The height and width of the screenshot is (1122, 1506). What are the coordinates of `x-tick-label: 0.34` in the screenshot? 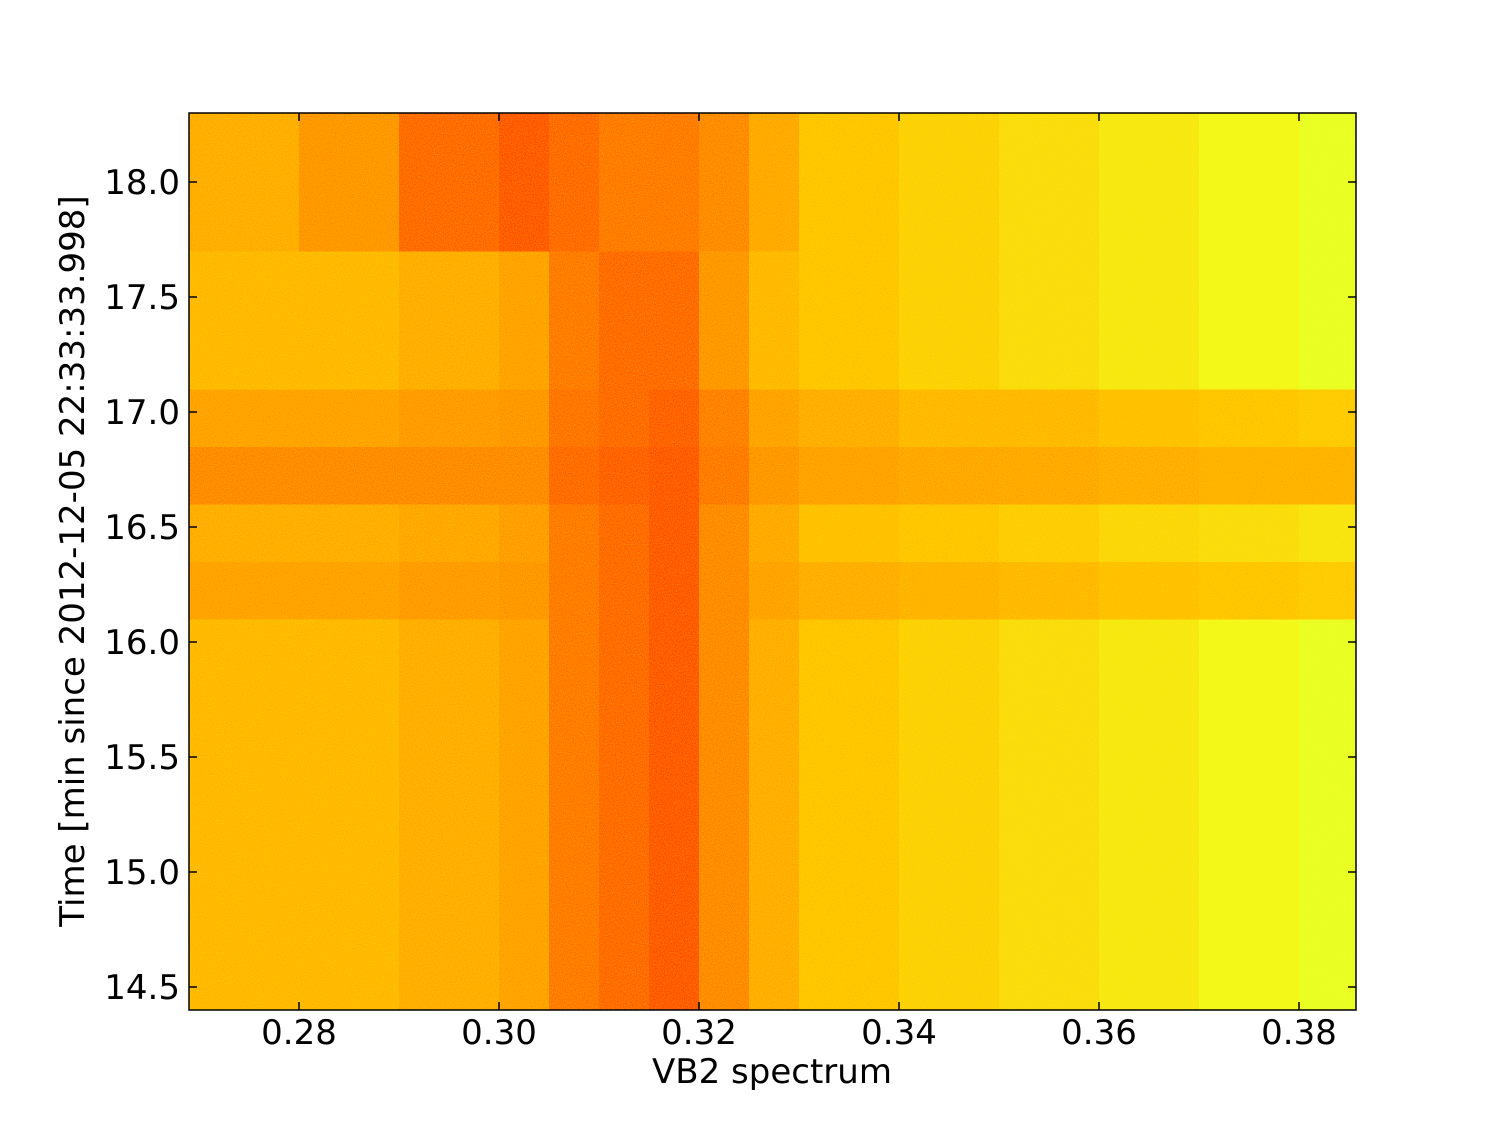 It's located at (899, 1033).